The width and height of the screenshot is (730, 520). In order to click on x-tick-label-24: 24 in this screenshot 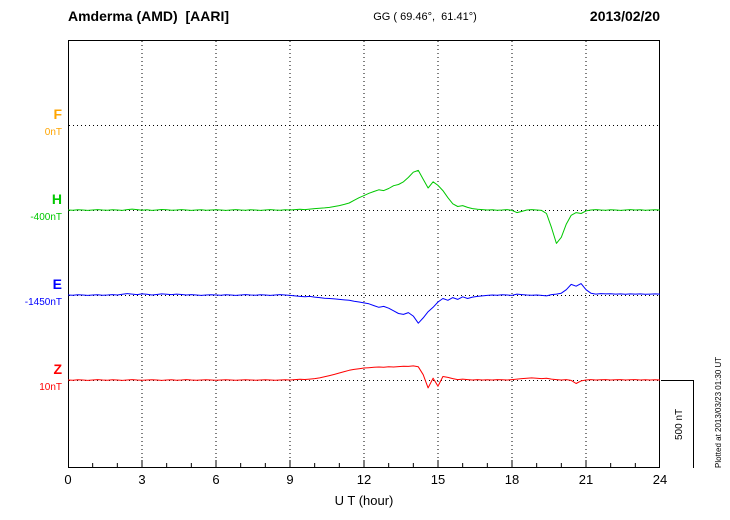, I will do `click(660, 479)`.